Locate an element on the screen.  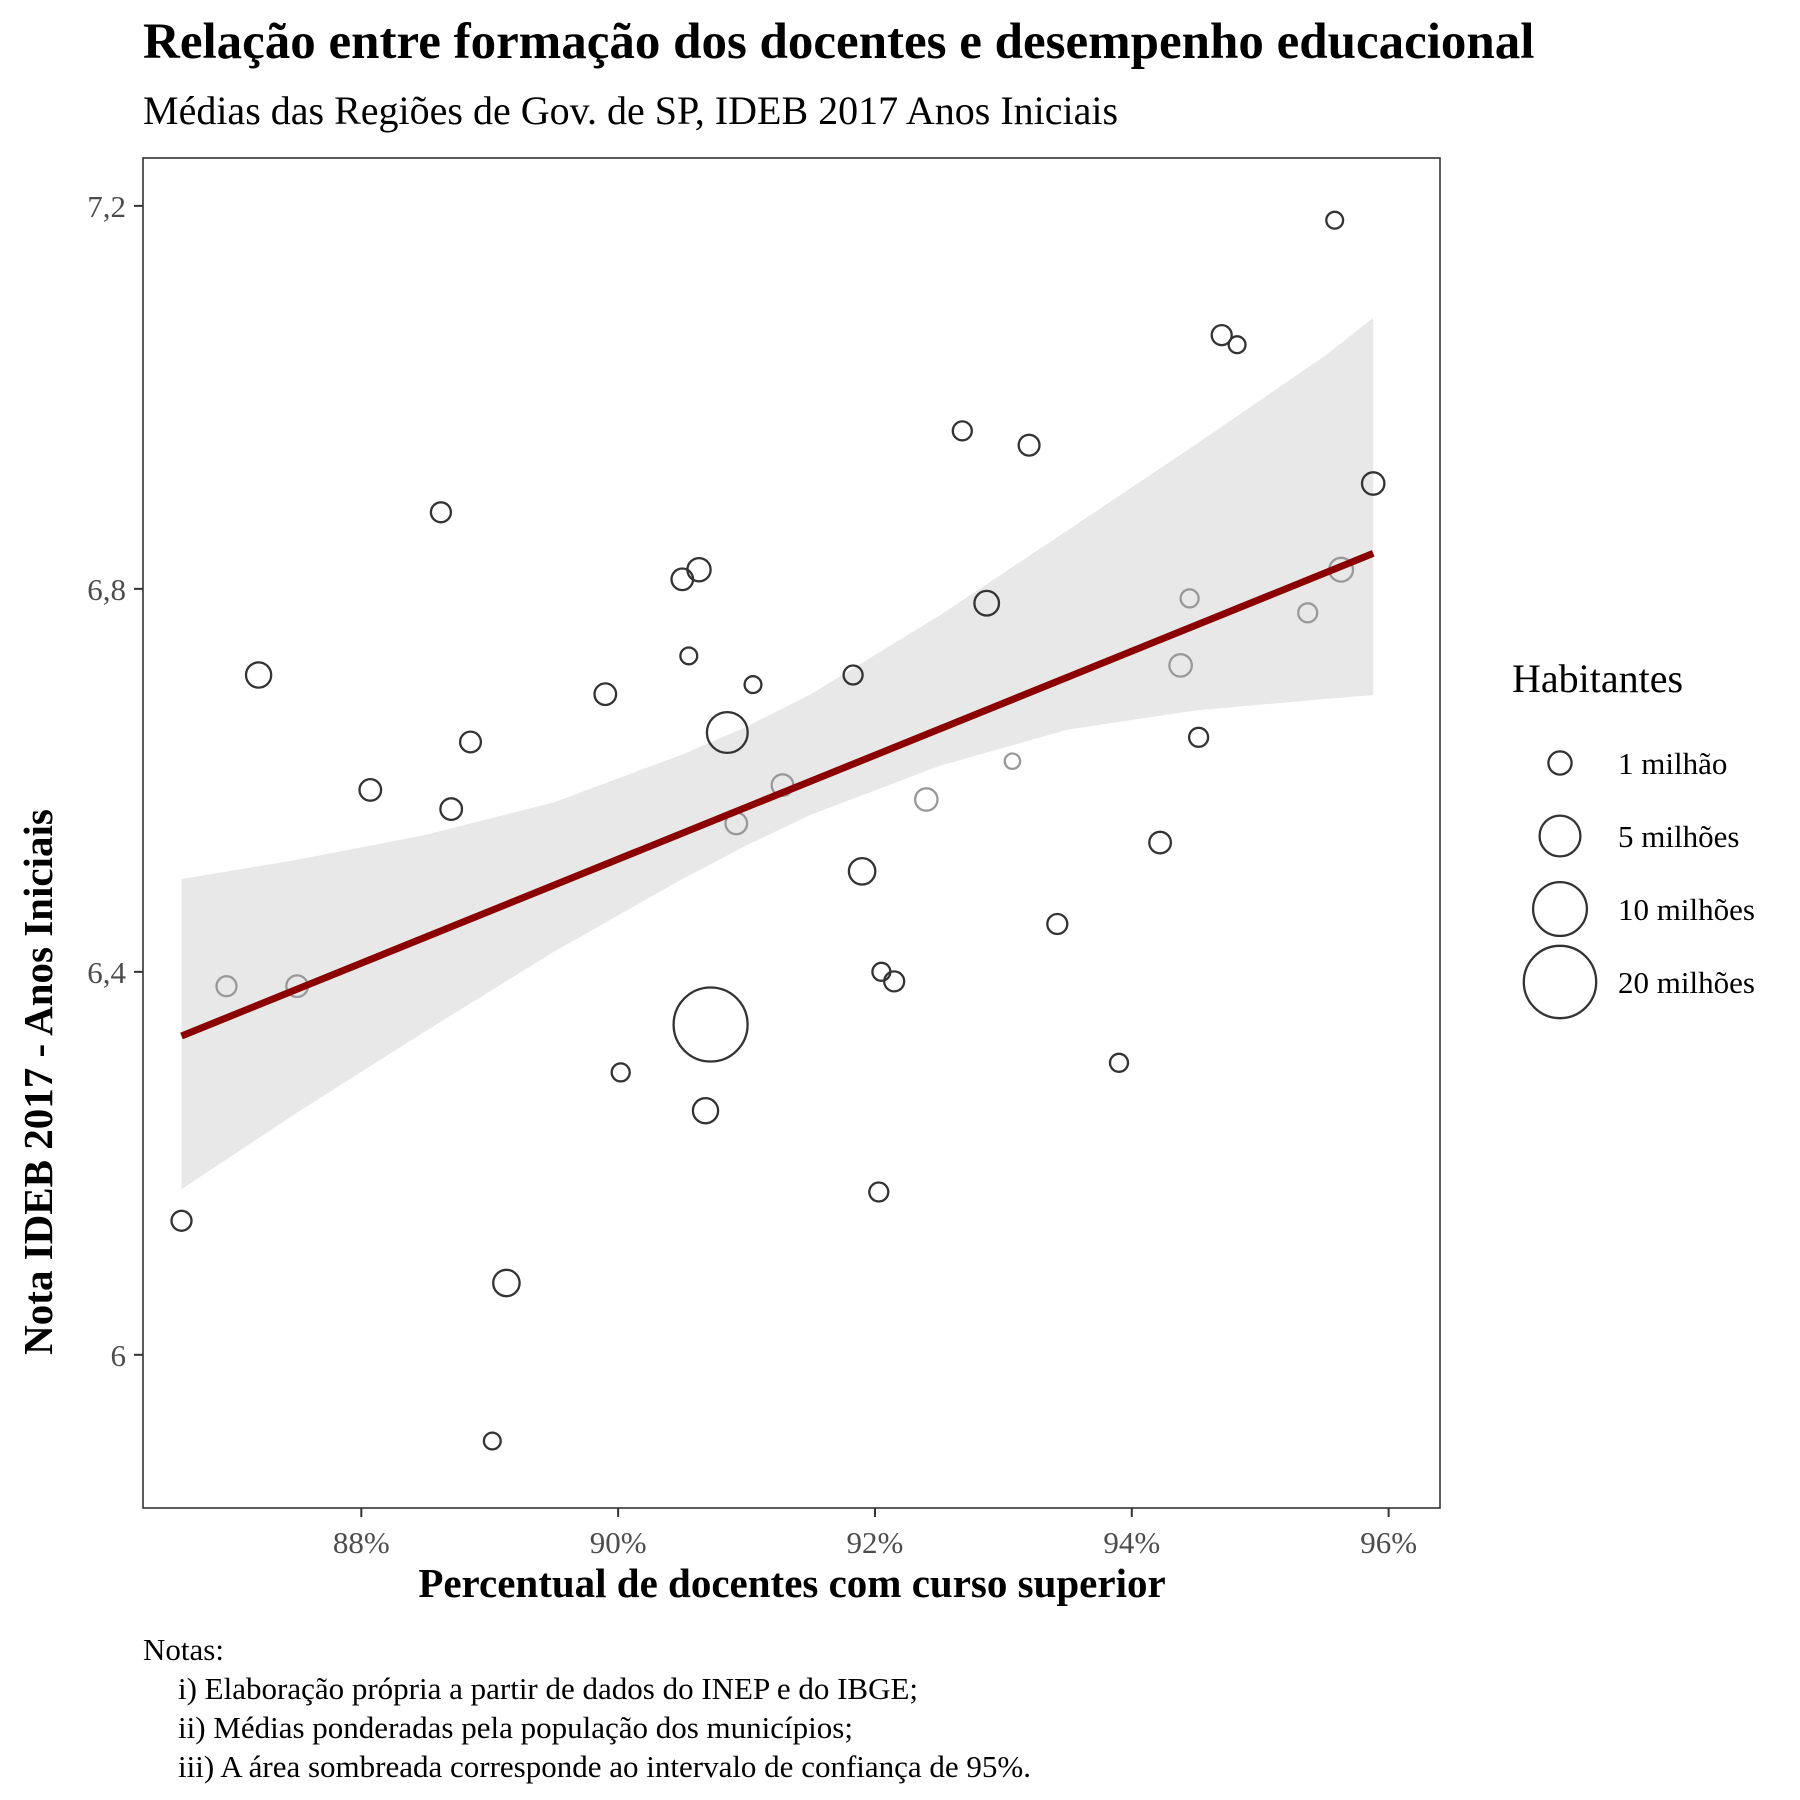
y-tick-label-4: 7,2 is located at coordinates (106, 206).